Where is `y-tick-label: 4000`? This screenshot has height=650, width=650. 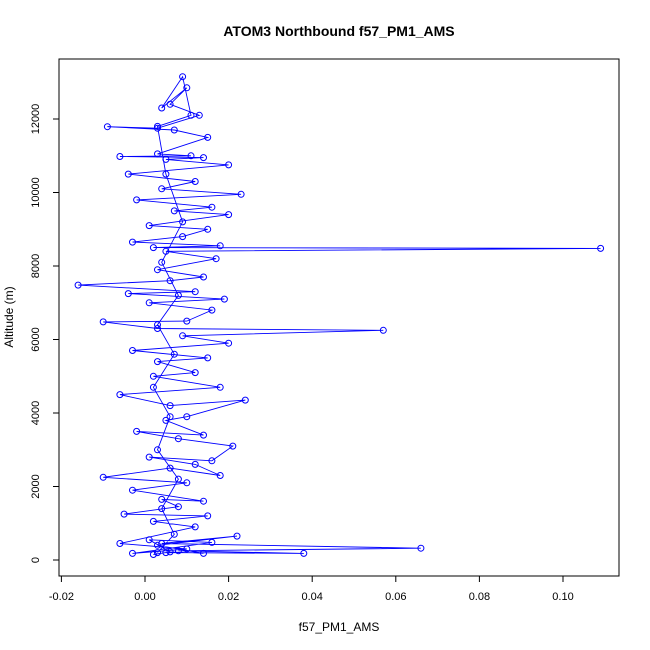 y-tick-label: 4000 is located at coordinates (36, 413).